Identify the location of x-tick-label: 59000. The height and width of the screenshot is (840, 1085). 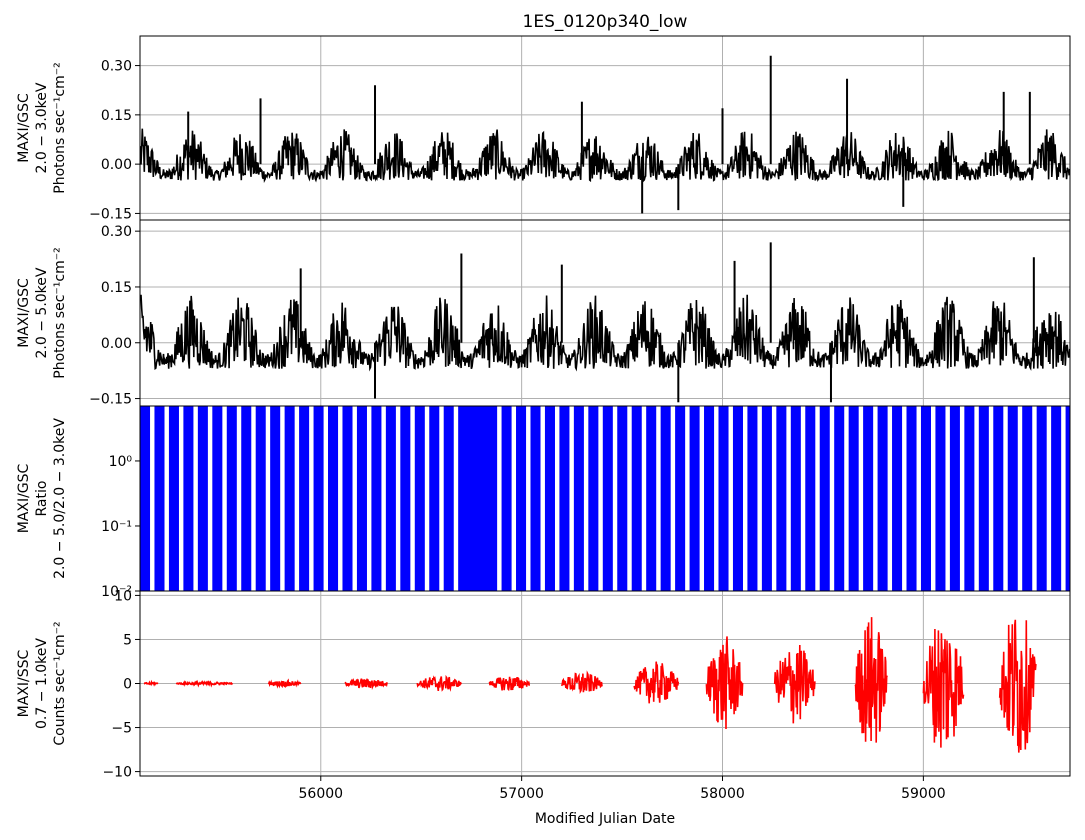
(923, 794).